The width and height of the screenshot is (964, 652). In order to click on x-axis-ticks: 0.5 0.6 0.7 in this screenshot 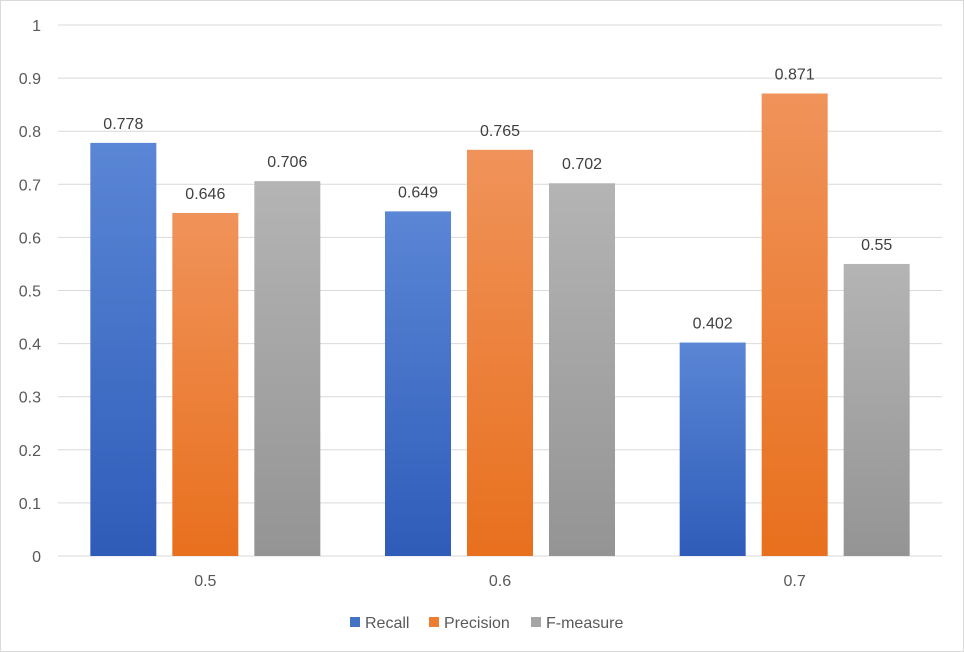, I will do `click(500, 581)`.